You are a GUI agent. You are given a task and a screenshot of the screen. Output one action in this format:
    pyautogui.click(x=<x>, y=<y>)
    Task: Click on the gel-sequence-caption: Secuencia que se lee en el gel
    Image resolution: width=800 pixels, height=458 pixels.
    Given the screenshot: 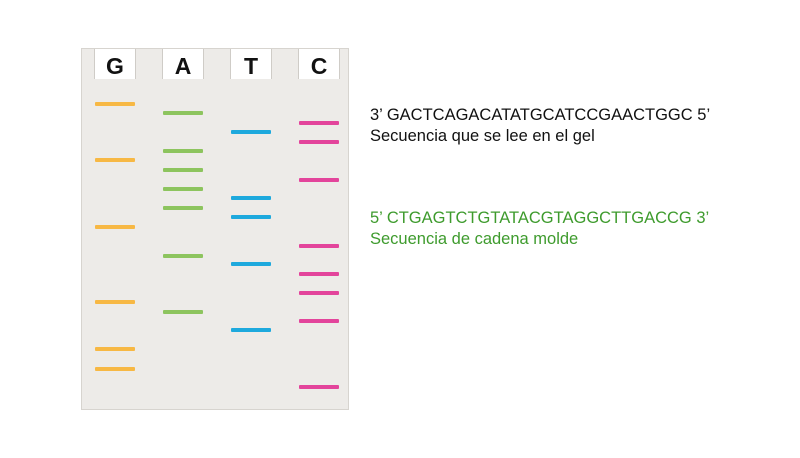 What is the action you would take?
    pyautogui.click(x=482, y=136)
    